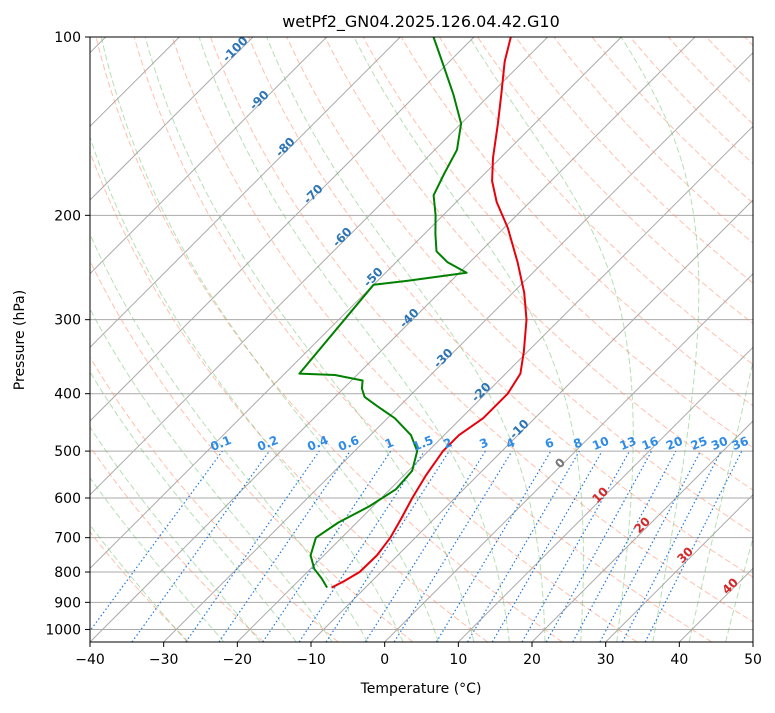  What do you see at coordinates (764, 339) in the screenshot?
I see `isotherm-line` at bounding box center [764, 339].